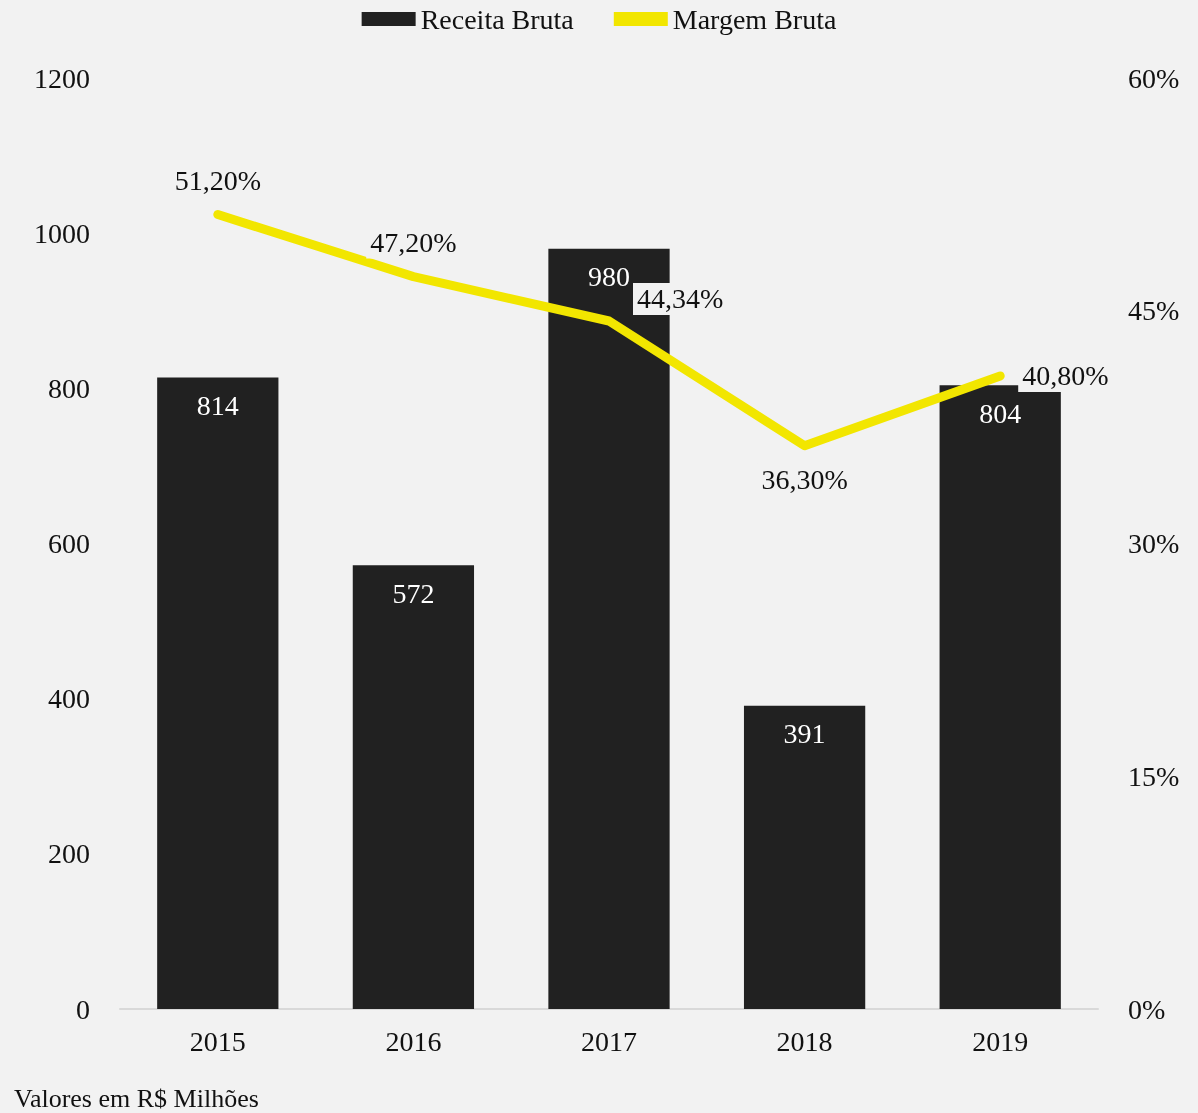 The image size is (1198, 1113). Describe the element at coordinates (680, 299) in the screenshot. I see `data-label: 44,34%` at that location.